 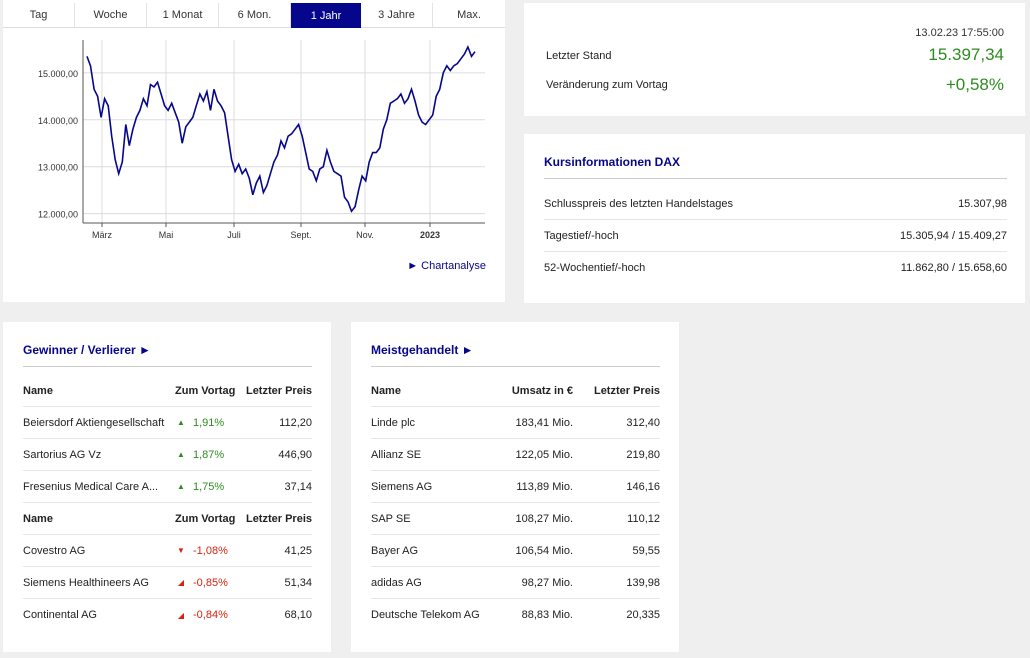 What do you see at coordinates (595, 268) in the screenshot?
I see `info-label: 52-Wochentief/-hoch` at bounding box center [595, 268].